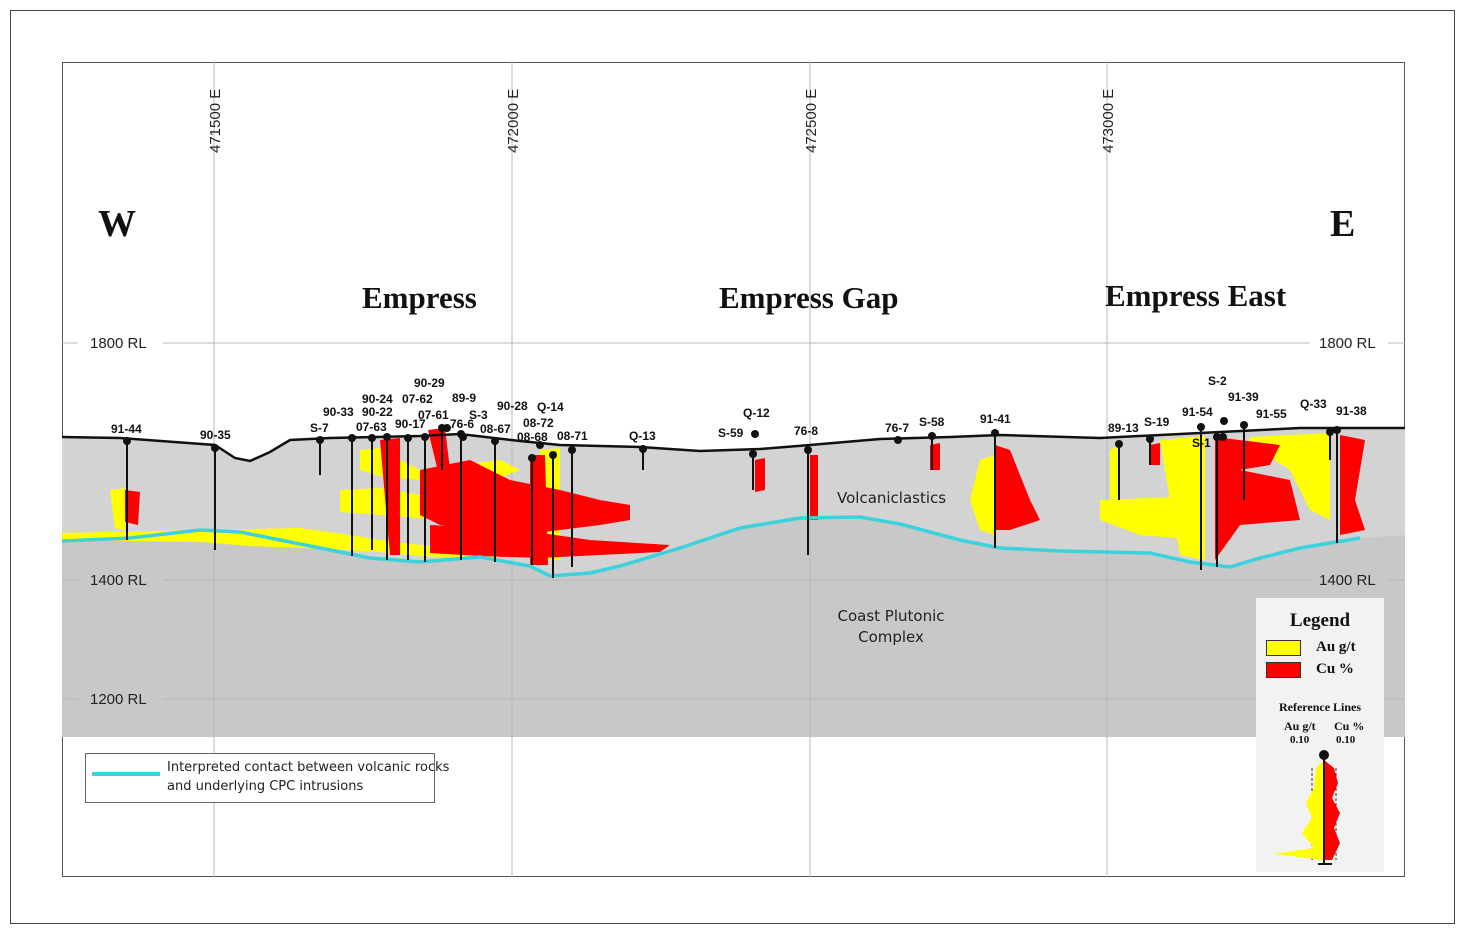 This screenshot has height=937, width=1467. I want to click on elevation-label-left: 1800 RL, so click(118, 343).